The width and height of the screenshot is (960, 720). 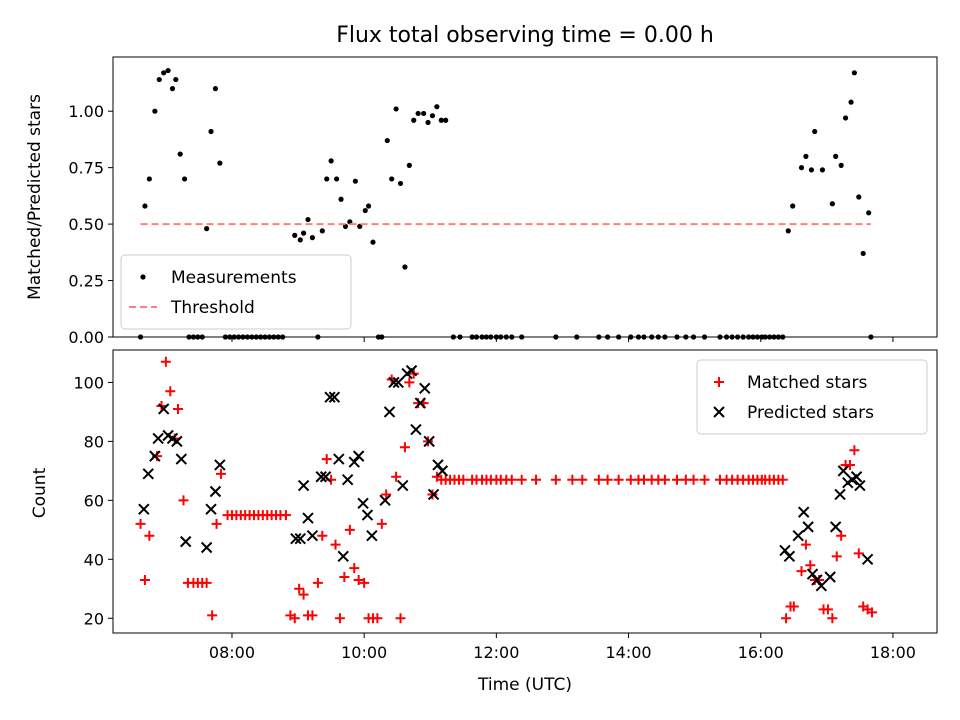 I want to click on count-legend: Matched stars Predicted stars, so click(x=812, y=397).